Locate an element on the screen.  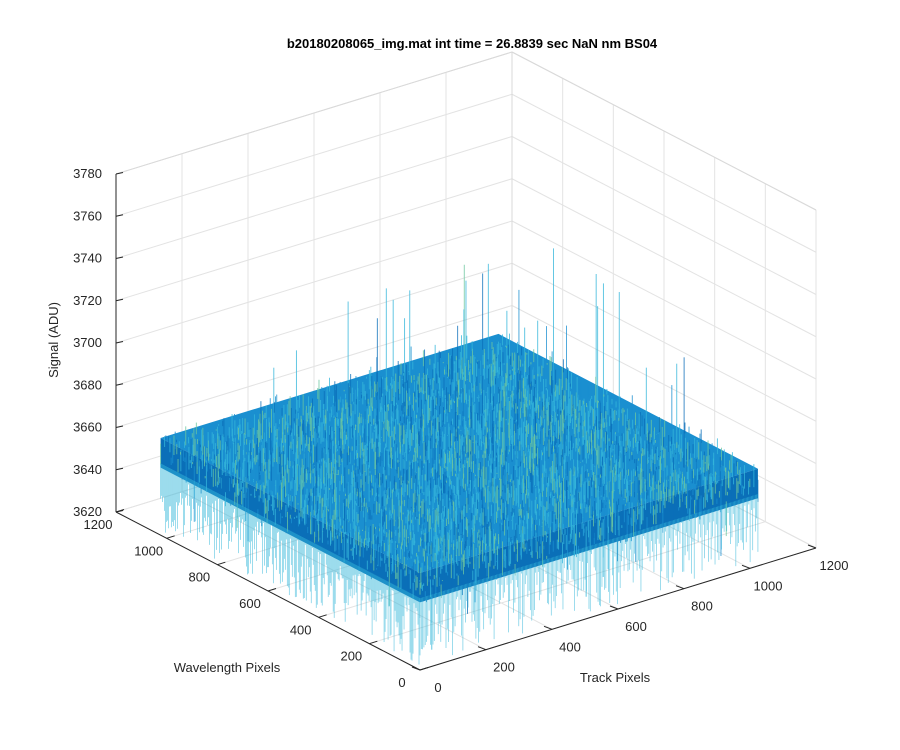
z-tick-label: 3640 is located at coordinates (87, 469).